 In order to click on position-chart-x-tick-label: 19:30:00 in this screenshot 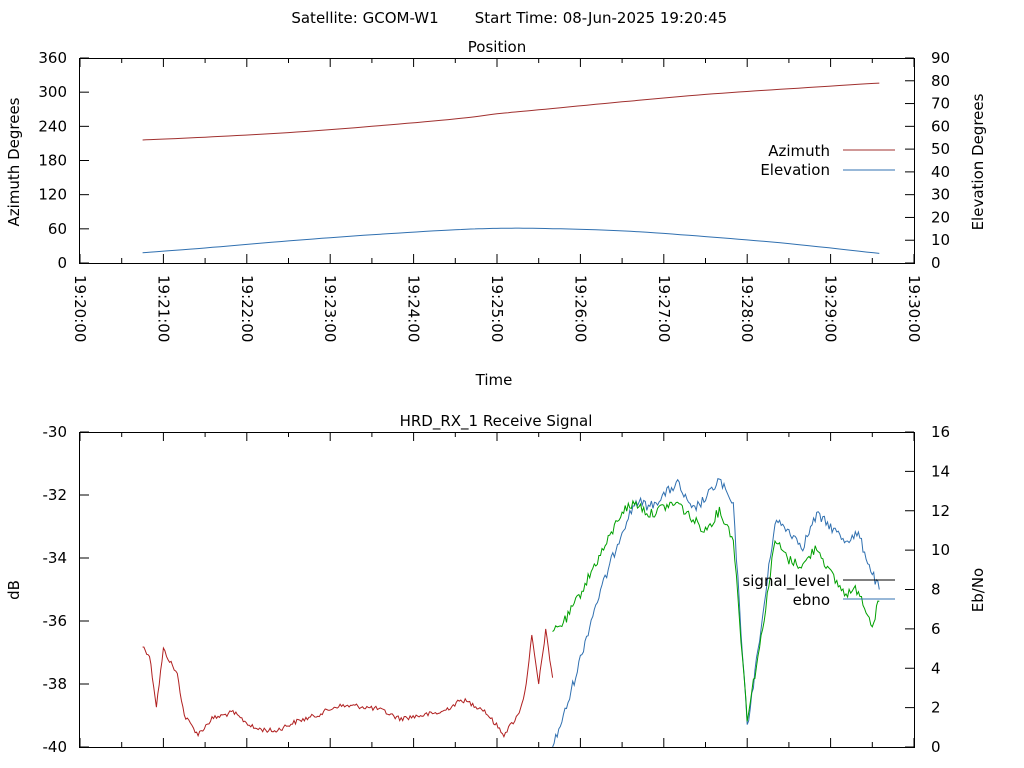, I will do `click(914, 308)`.